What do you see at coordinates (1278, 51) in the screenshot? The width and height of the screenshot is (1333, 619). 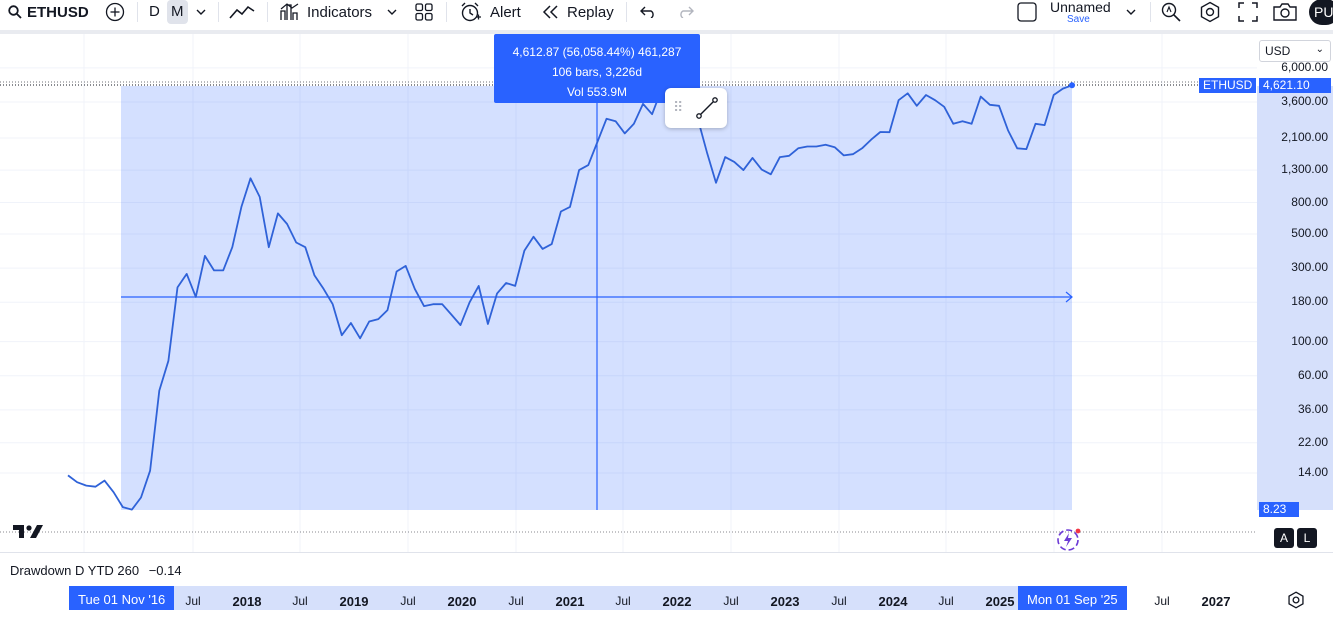 I see `currency-label: USD` at bounding box center [1278, 51].